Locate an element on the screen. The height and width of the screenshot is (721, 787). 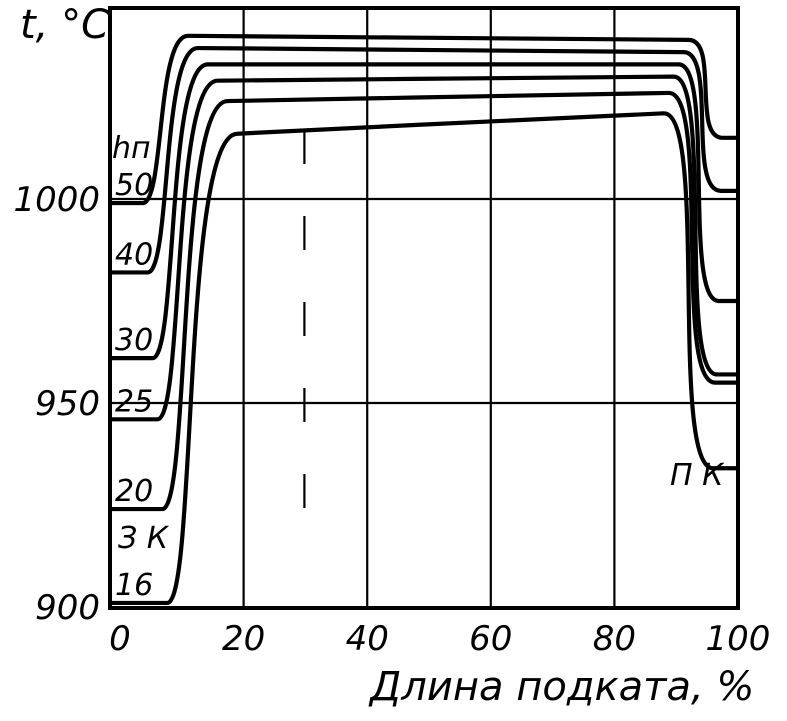
y-tick-900: 900 is located at coordinates (67, 608).